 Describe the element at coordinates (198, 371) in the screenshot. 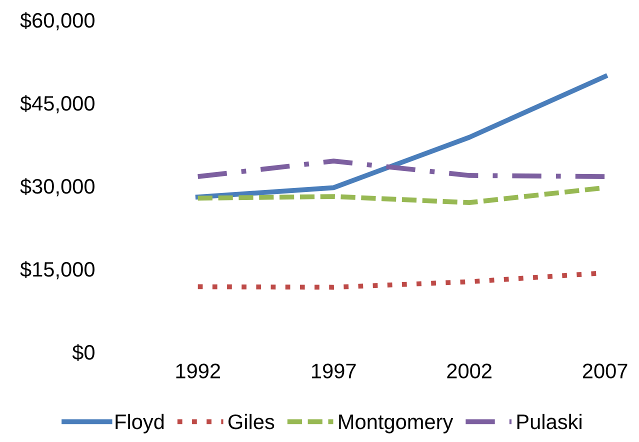

I see `x-tick-label: 1992` at that location.